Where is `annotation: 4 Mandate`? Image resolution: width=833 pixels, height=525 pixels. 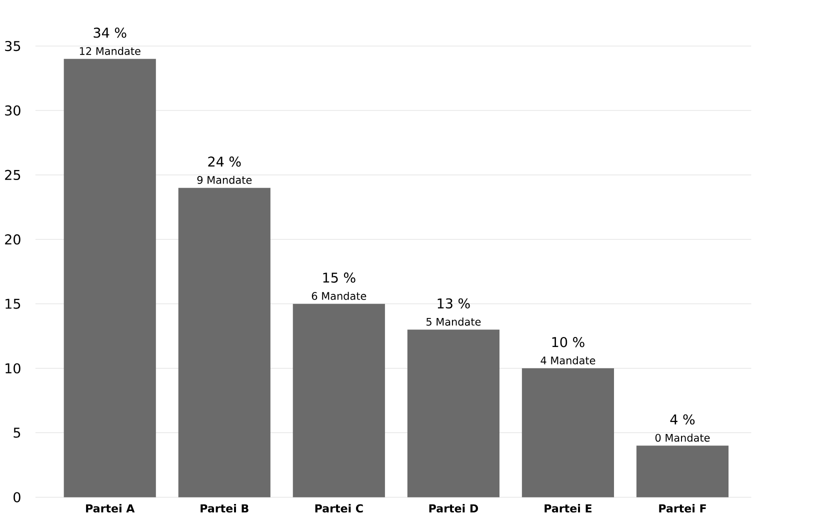 annotation: 4 Mandate is located at coordinates (568, 360).